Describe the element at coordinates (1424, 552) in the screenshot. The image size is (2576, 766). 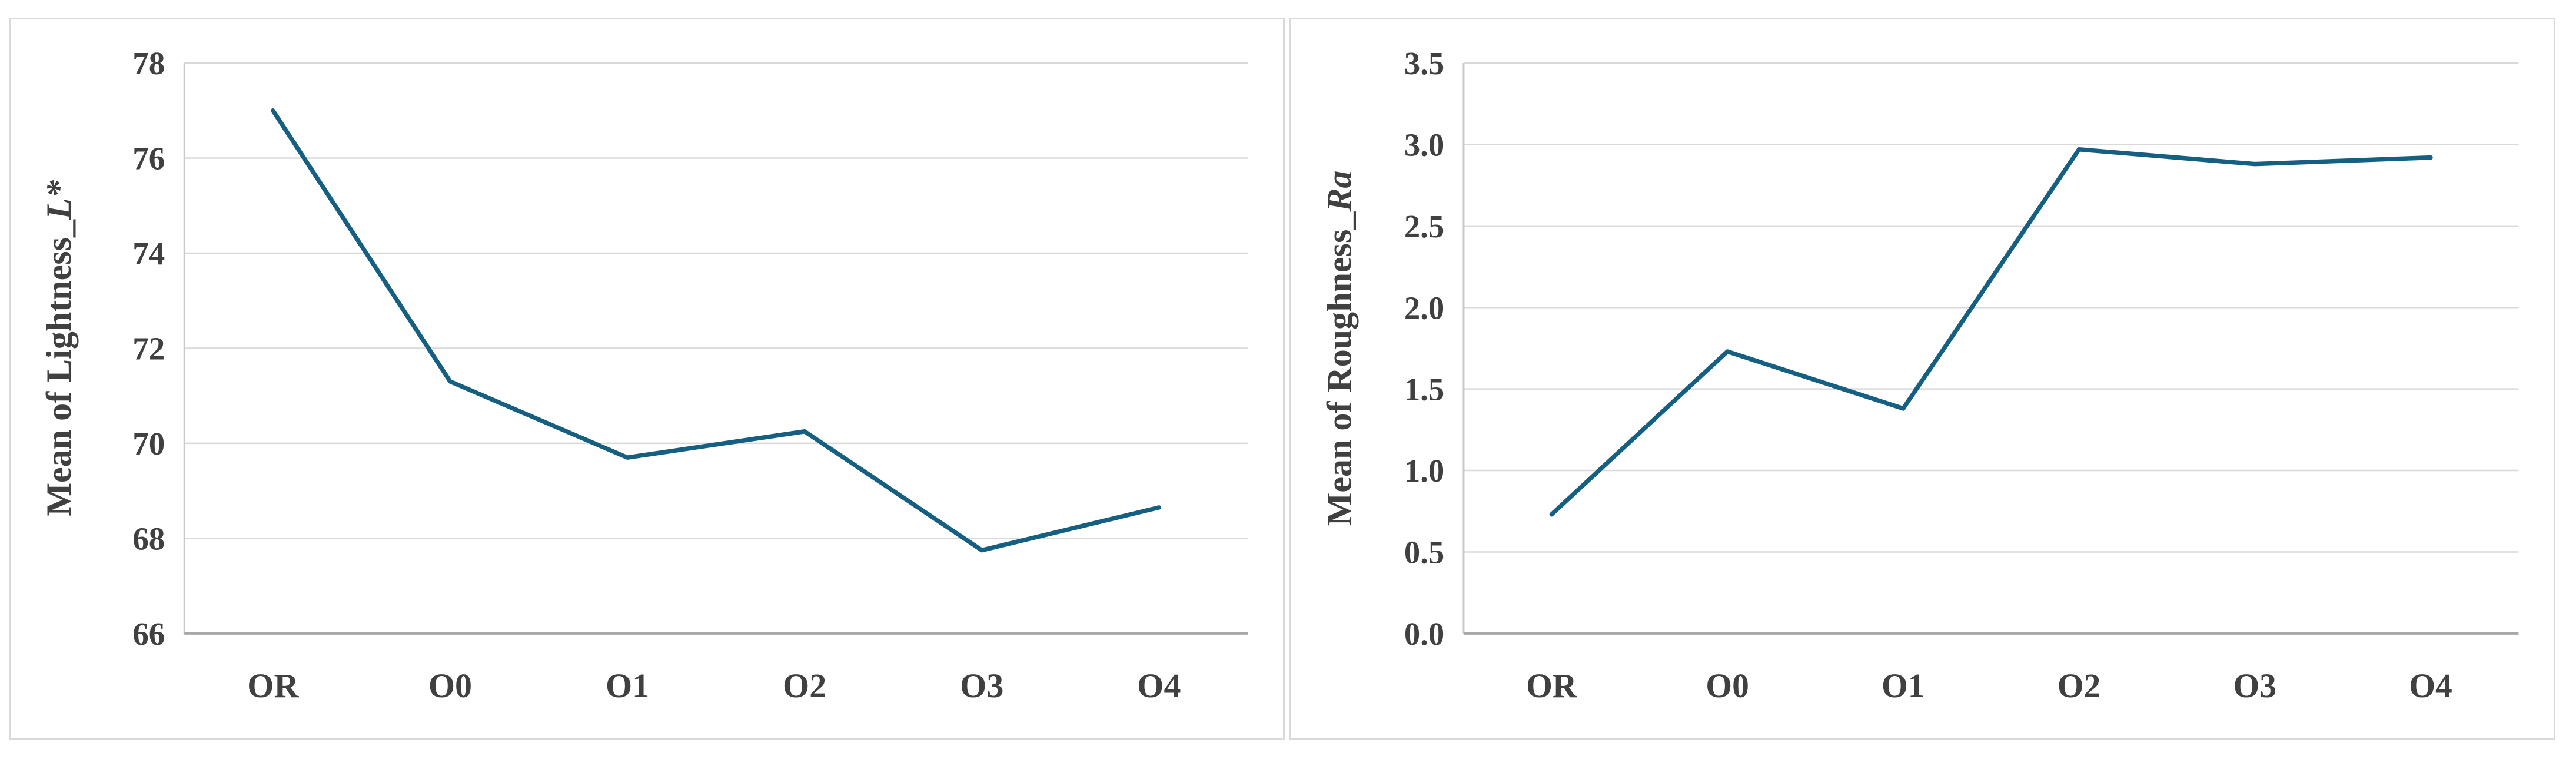
I see `y-tick-label: 0.5` at that location.